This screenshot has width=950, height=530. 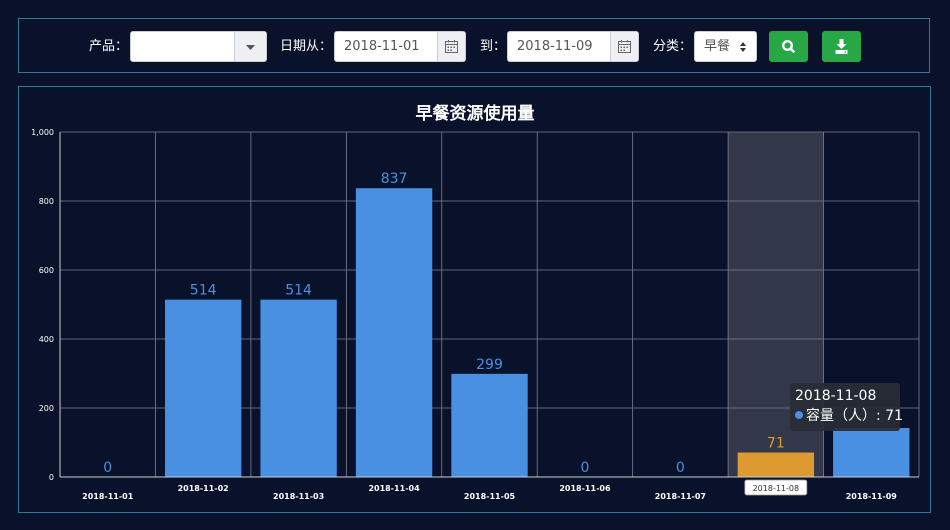 I want to click on bar-data-label: 299, so click(x=489, y=365).